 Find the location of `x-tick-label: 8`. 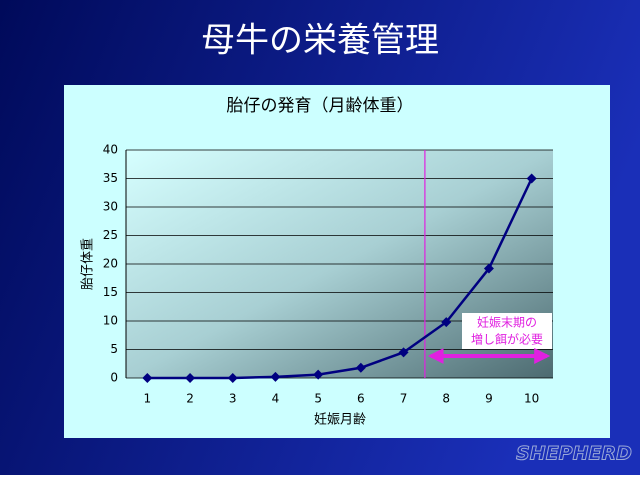

x-tick-label: 8 is located at coordinates (446, 399).